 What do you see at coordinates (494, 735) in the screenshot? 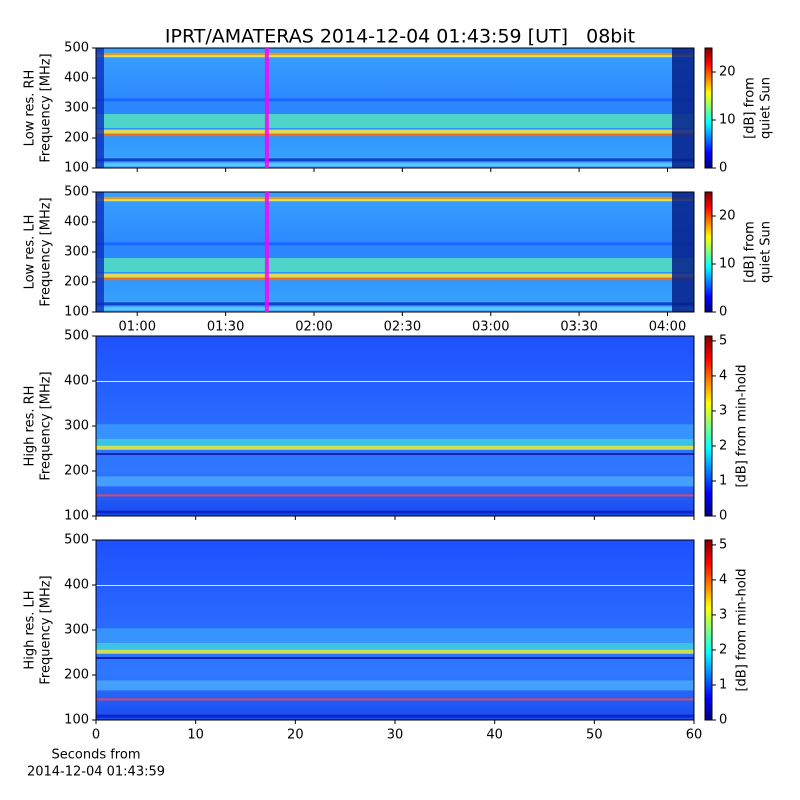
I see `x-tick-label: 40` at bounding box center [494, 735].